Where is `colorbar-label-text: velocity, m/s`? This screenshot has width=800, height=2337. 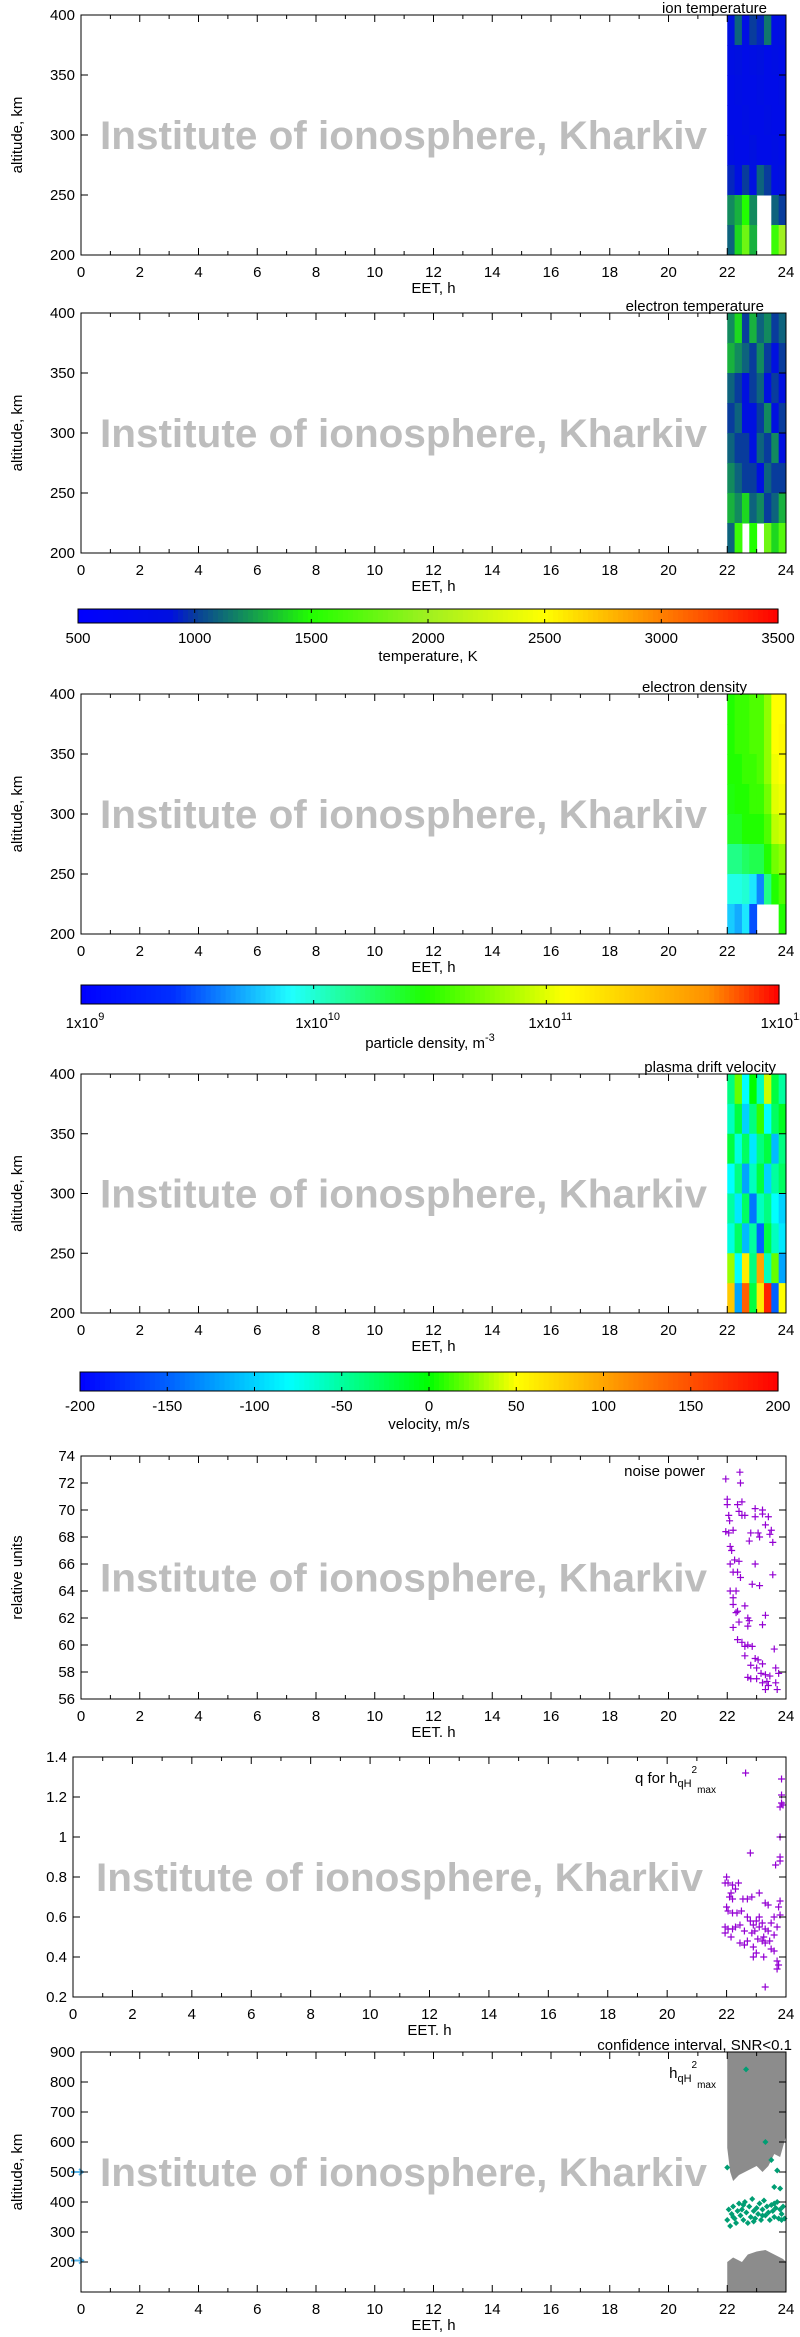
colorbar-label-text: velocity, m/s is located at coordinates (428, 1424).